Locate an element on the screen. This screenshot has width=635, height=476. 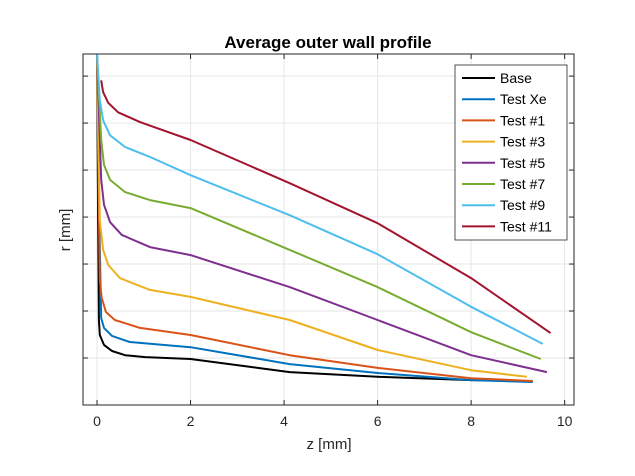
legend-box is located at coordinates (511, 152).